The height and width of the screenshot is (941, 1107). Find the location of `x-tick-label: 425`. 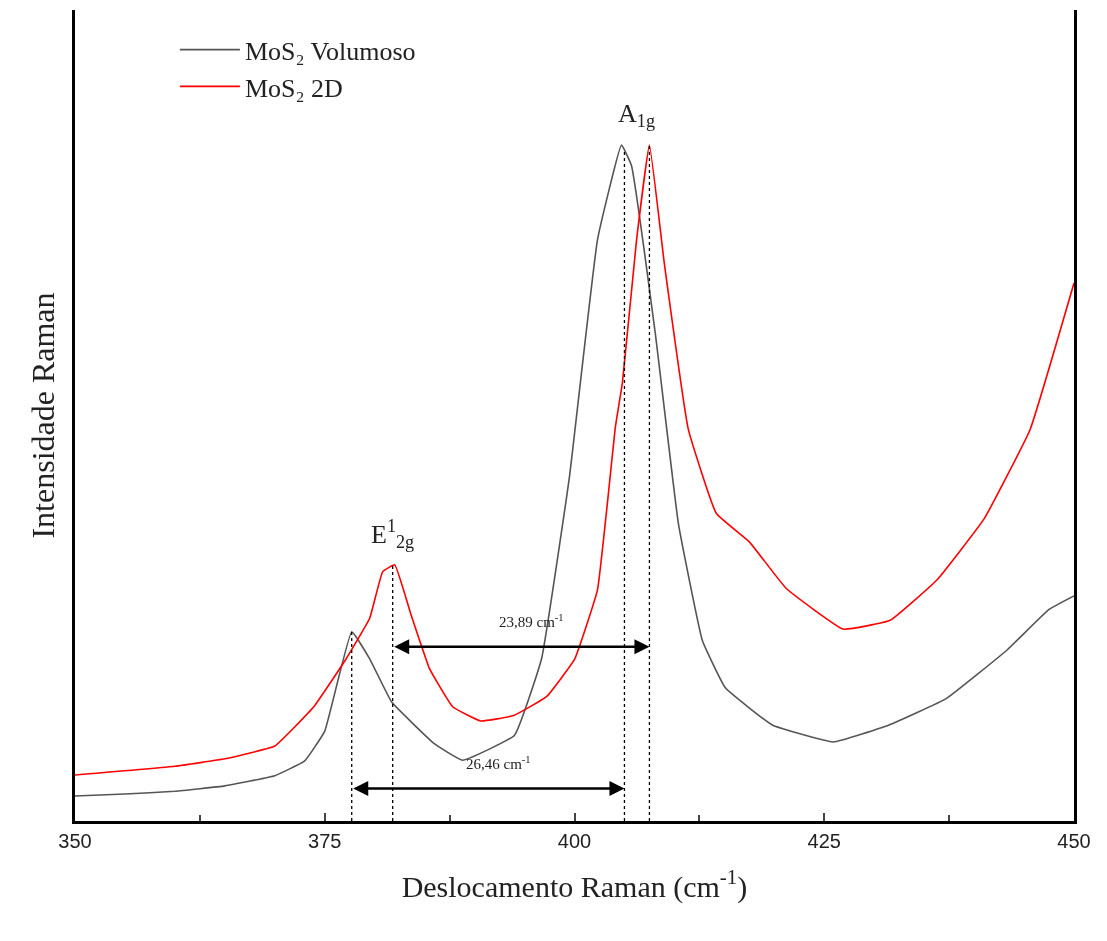

x-tick-label: 425 is located at coordinates (824, 841).